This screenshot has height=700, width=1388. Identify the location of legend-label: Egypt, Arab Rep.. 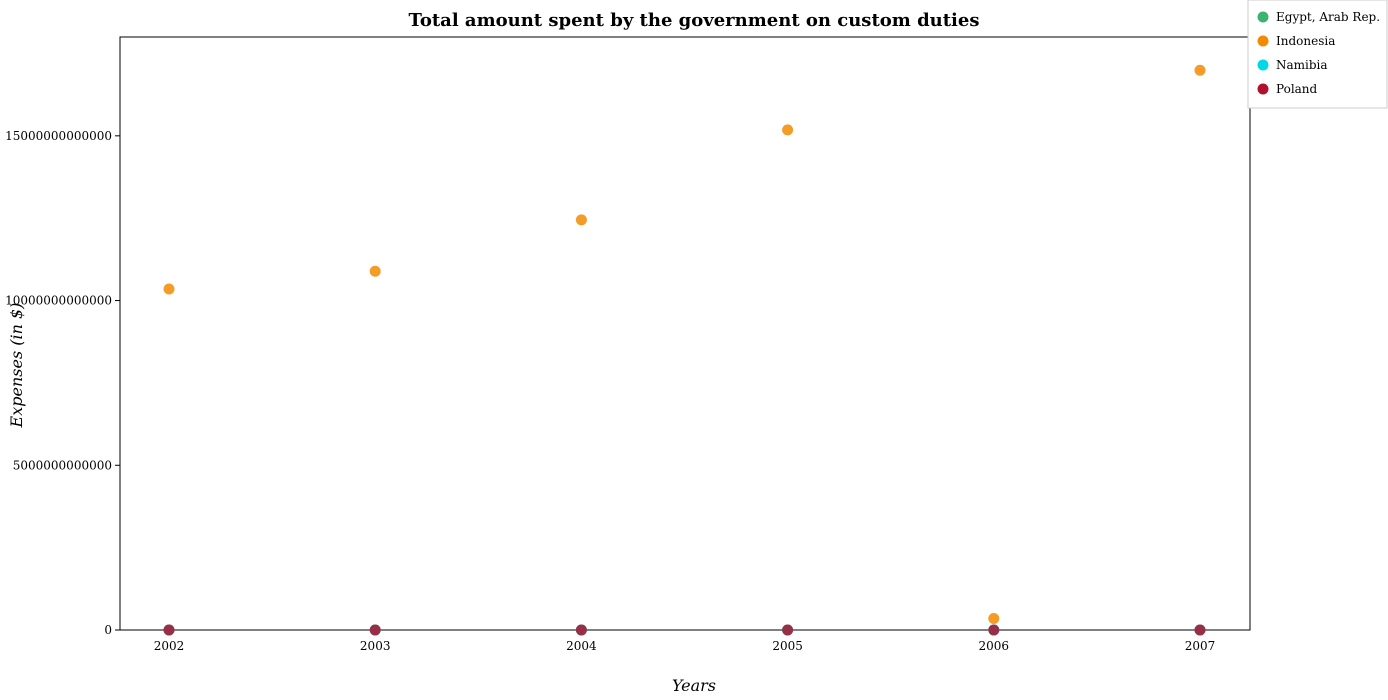
(1328, 17).